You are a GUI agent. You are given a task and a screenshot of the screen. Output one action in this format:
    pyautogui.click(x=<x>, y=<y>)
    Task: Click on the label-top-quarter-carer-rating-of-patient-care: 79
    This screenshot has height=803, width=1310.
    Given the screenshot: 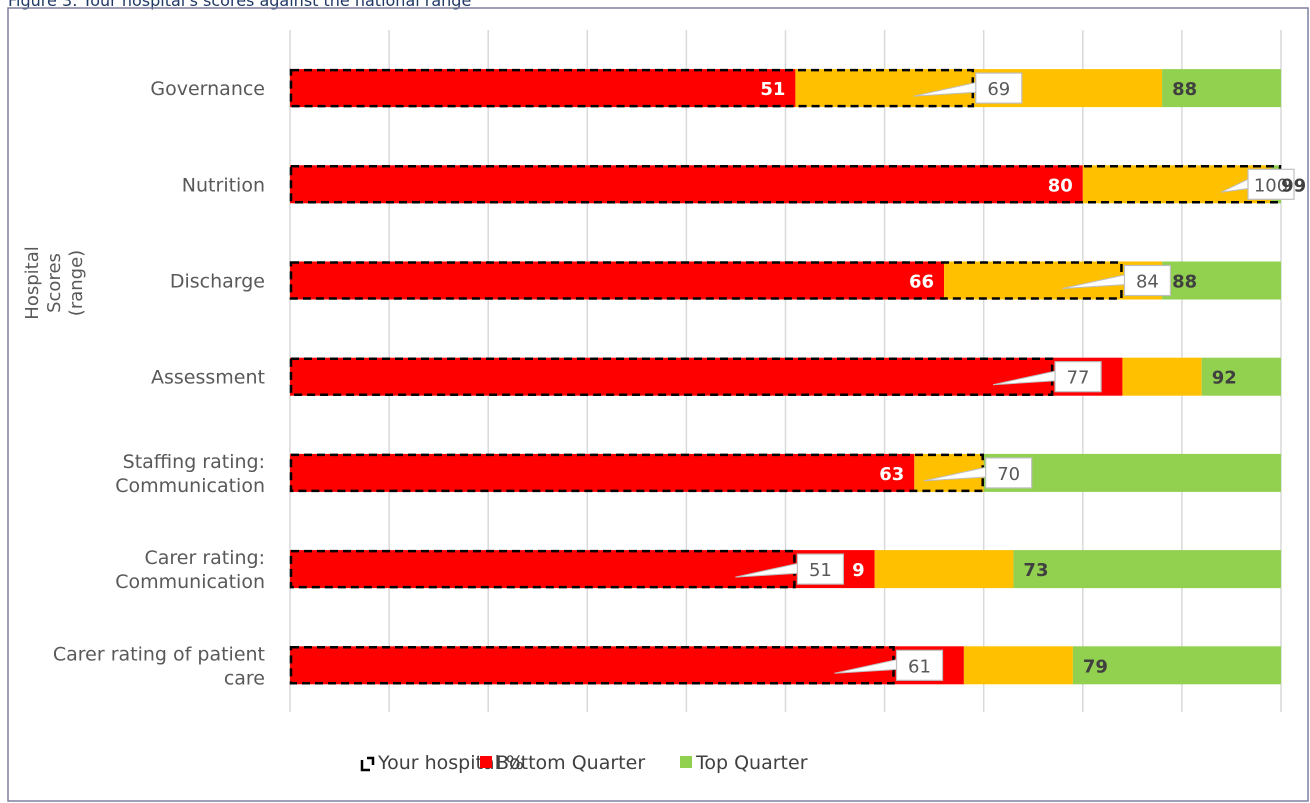 What is the action you would take?
    pyautogui.click(x=1095, y=666)
    